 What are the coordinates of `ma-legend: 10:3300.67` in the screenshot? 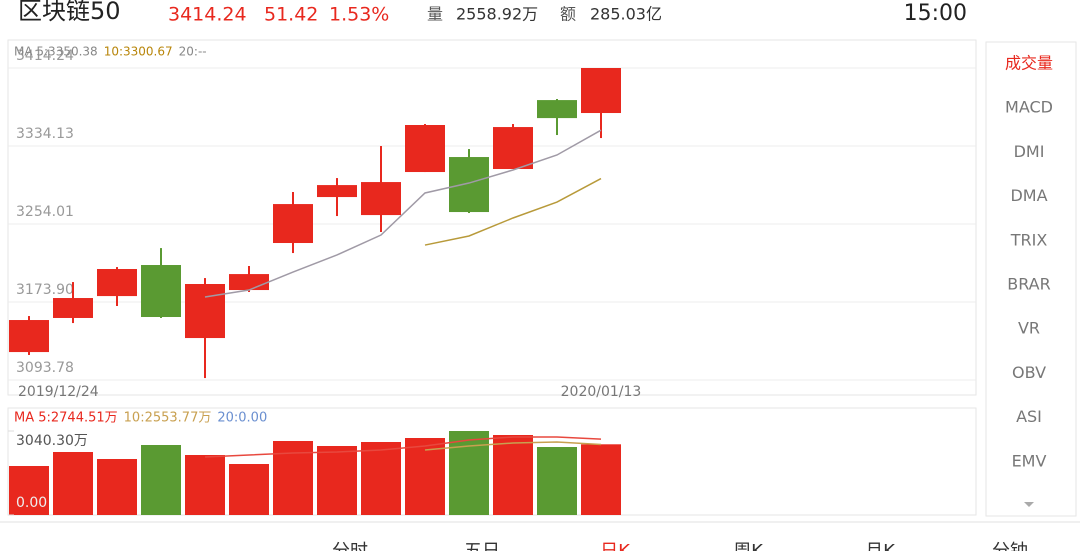 It's located at (138, 52).